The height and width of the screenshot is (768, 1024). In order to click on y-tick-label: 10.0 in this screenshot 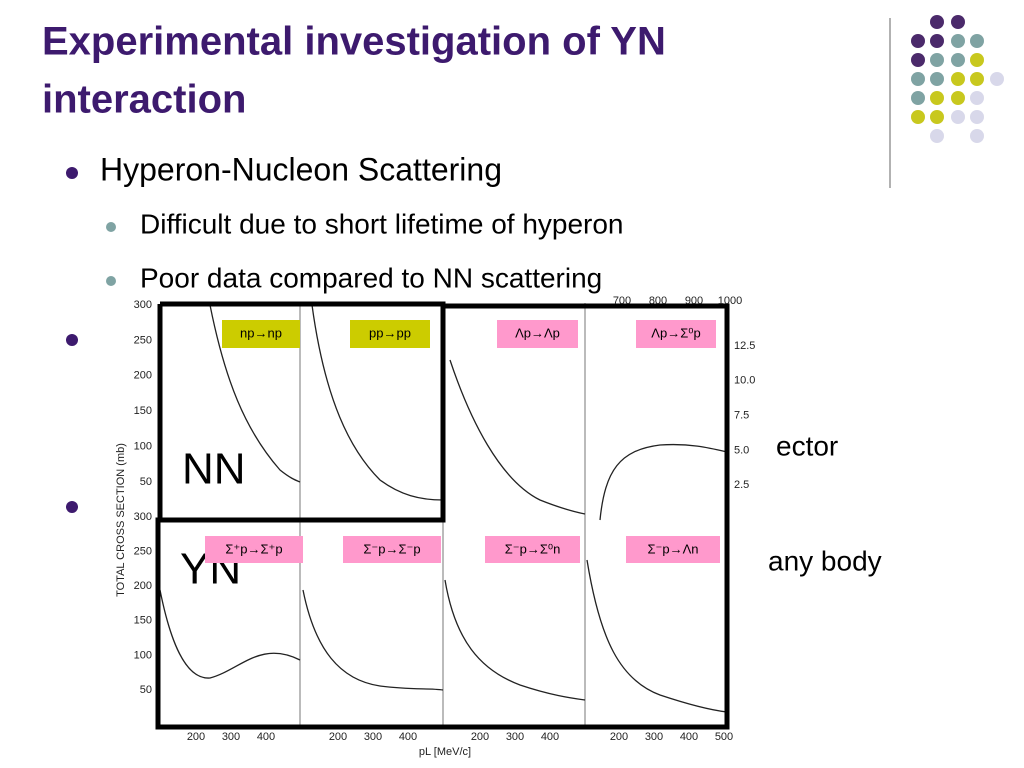, I will do `click(744, 381)`.